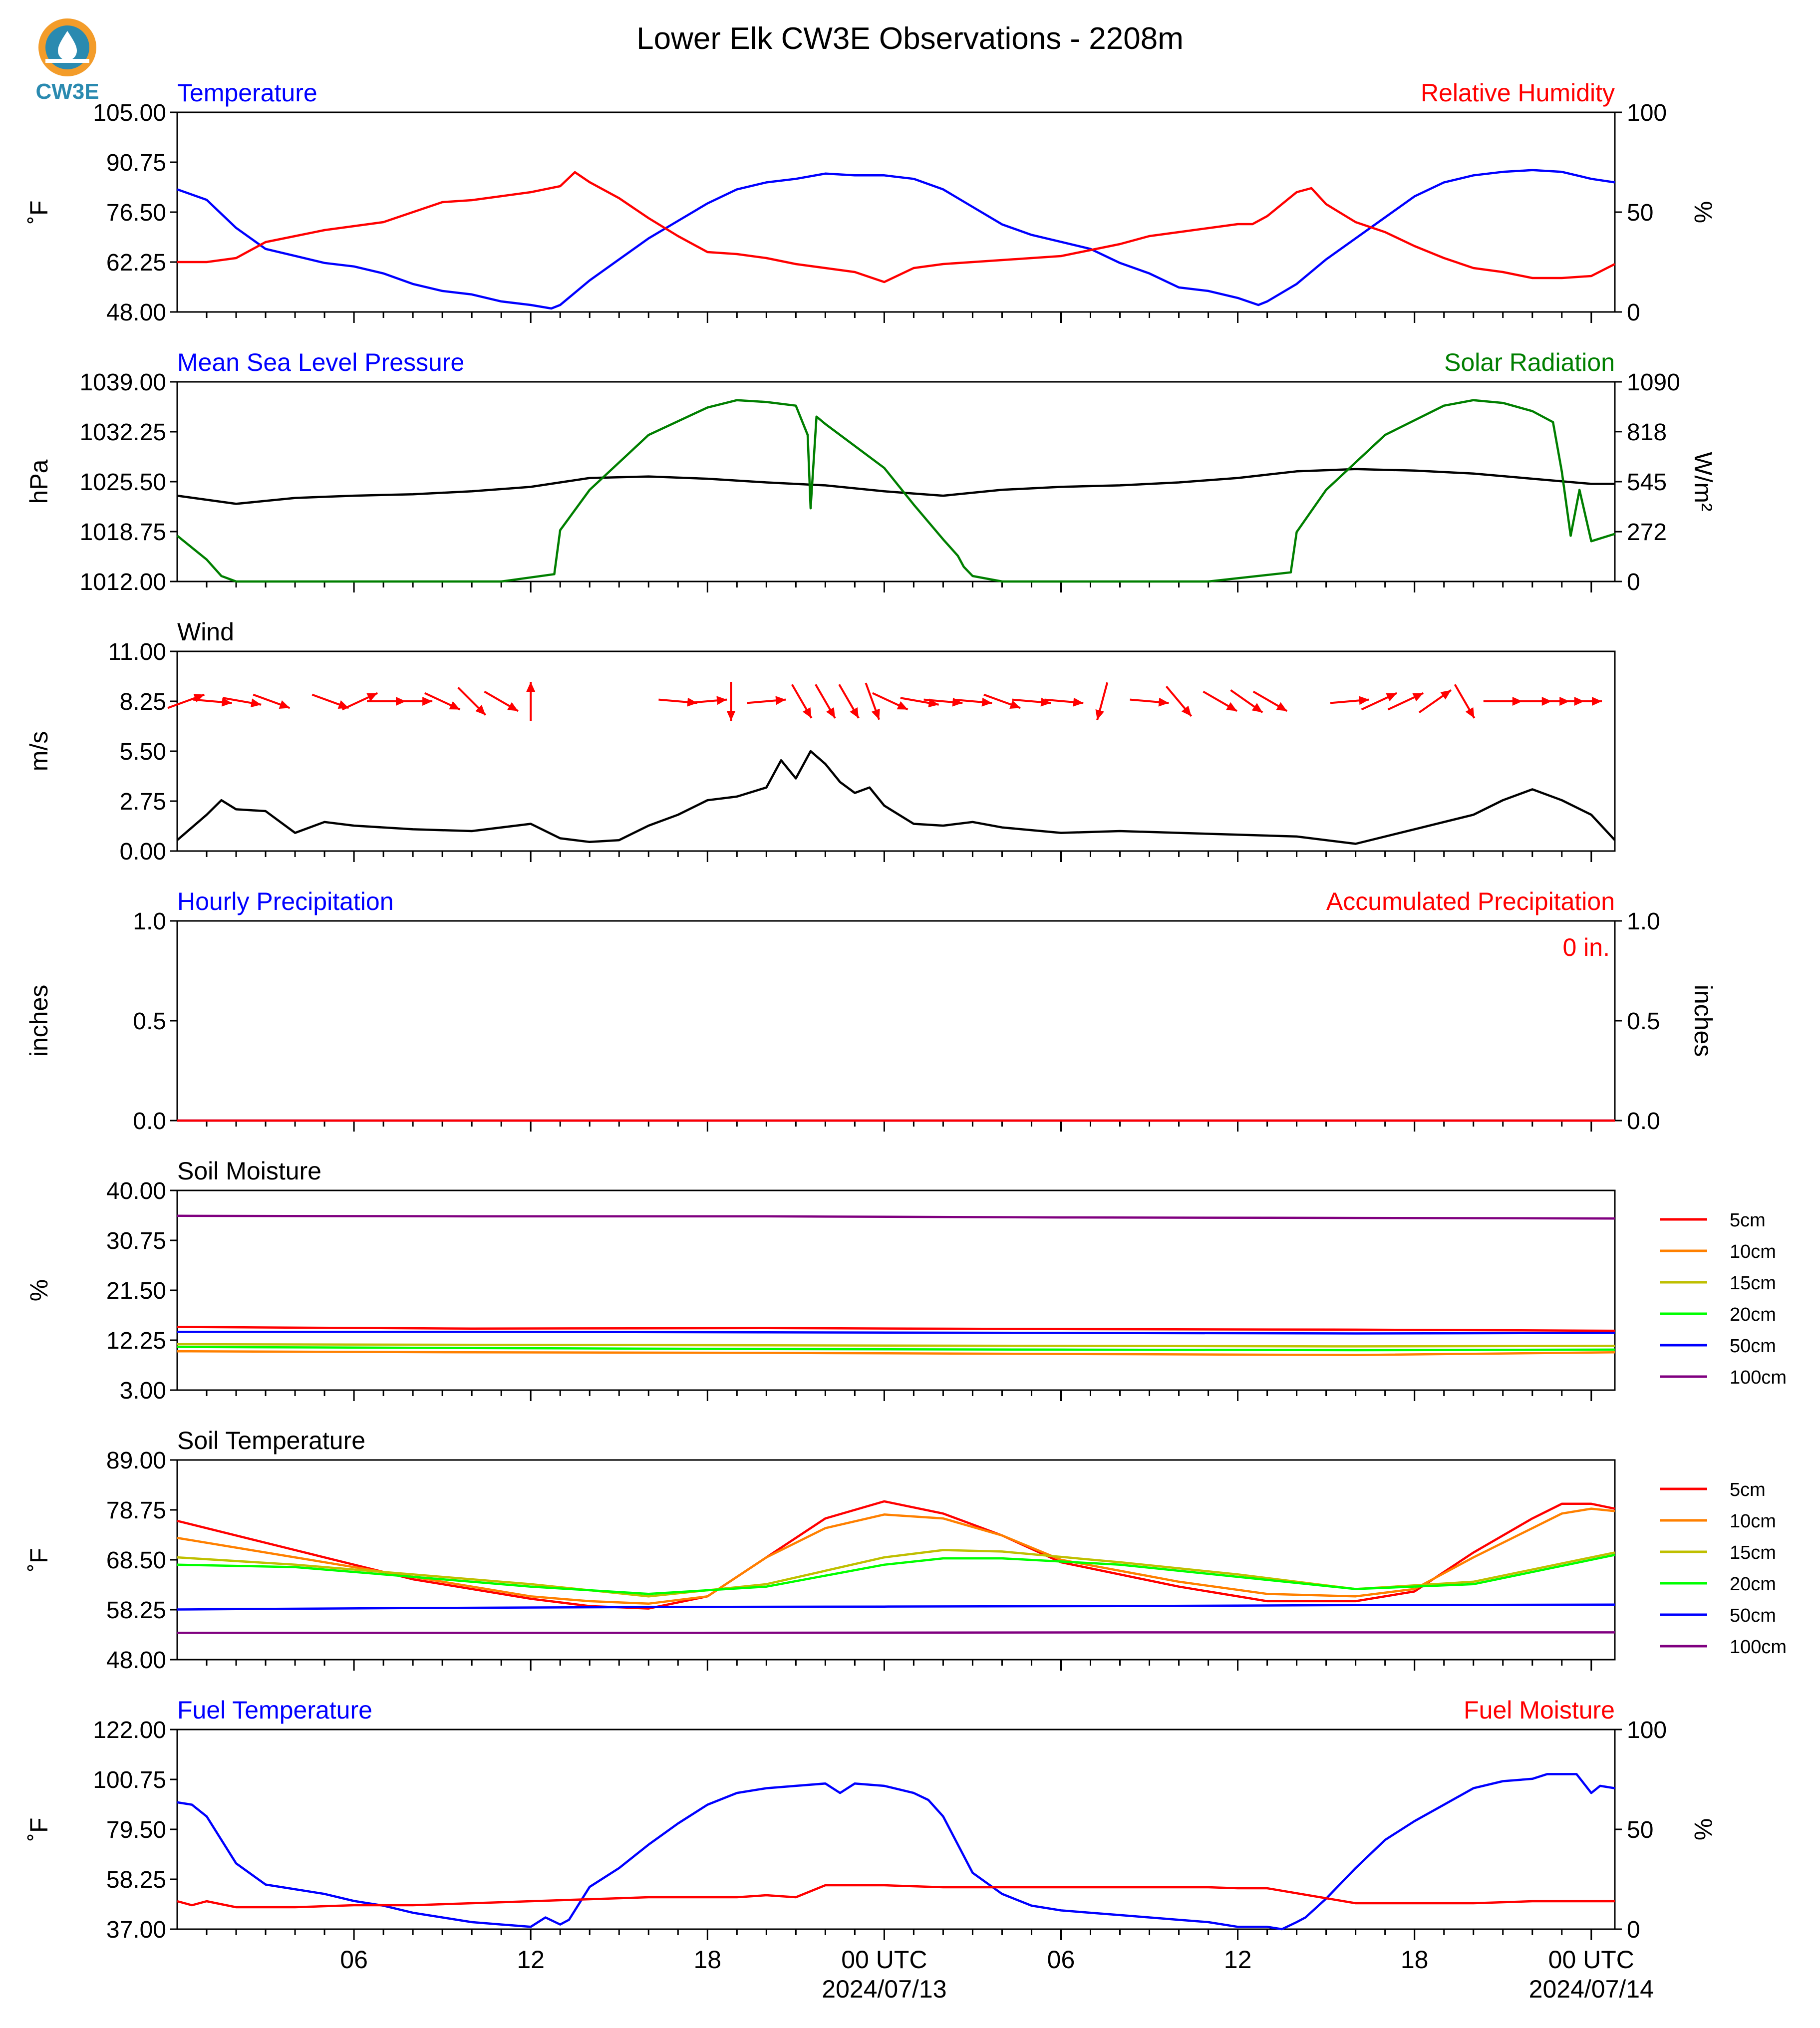 Image resolution: width=1820 pixels, height=2028 pixels. What do you see at coordinates (122, 432) in the screenshot?
I see `y-tick-label: 1032.25` at bounding box center [122, 432].